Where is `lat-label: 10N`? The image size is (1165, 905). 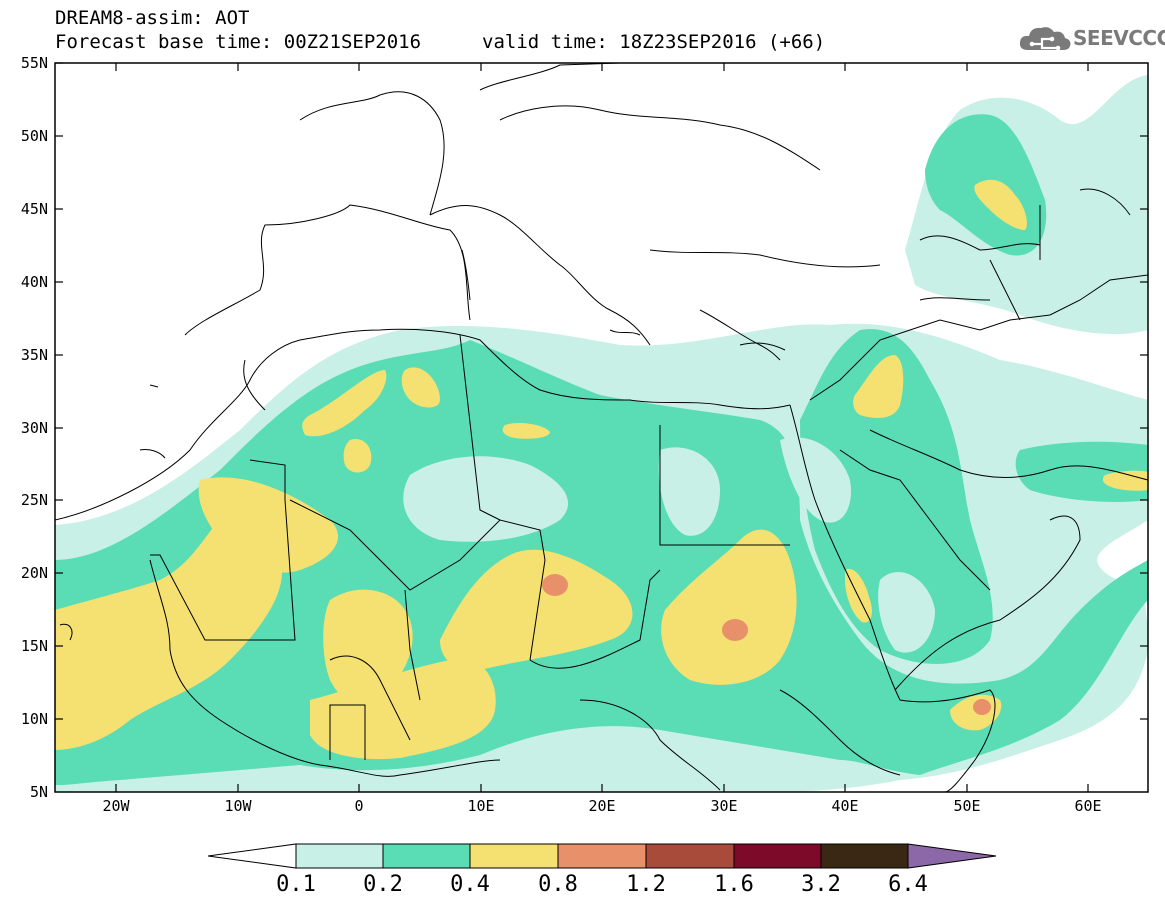
lat-label: 10N is located at coordinates (34, 719).